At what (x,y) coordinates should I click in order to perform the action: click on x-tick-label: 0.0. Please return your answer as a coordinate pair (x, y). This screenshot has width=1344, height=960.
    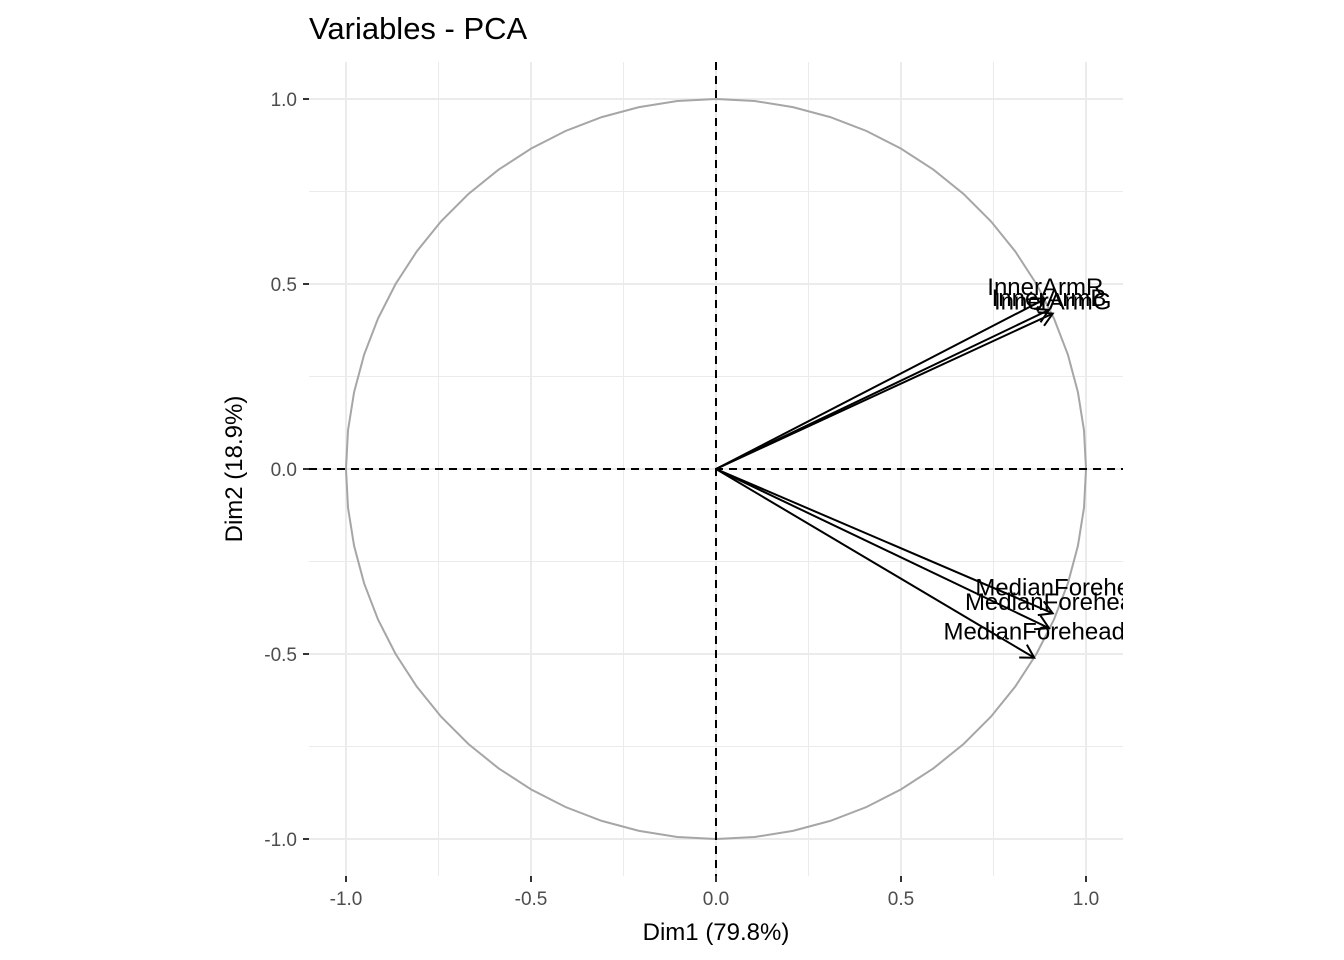
    Looking at the image, I should click on (716, 899).